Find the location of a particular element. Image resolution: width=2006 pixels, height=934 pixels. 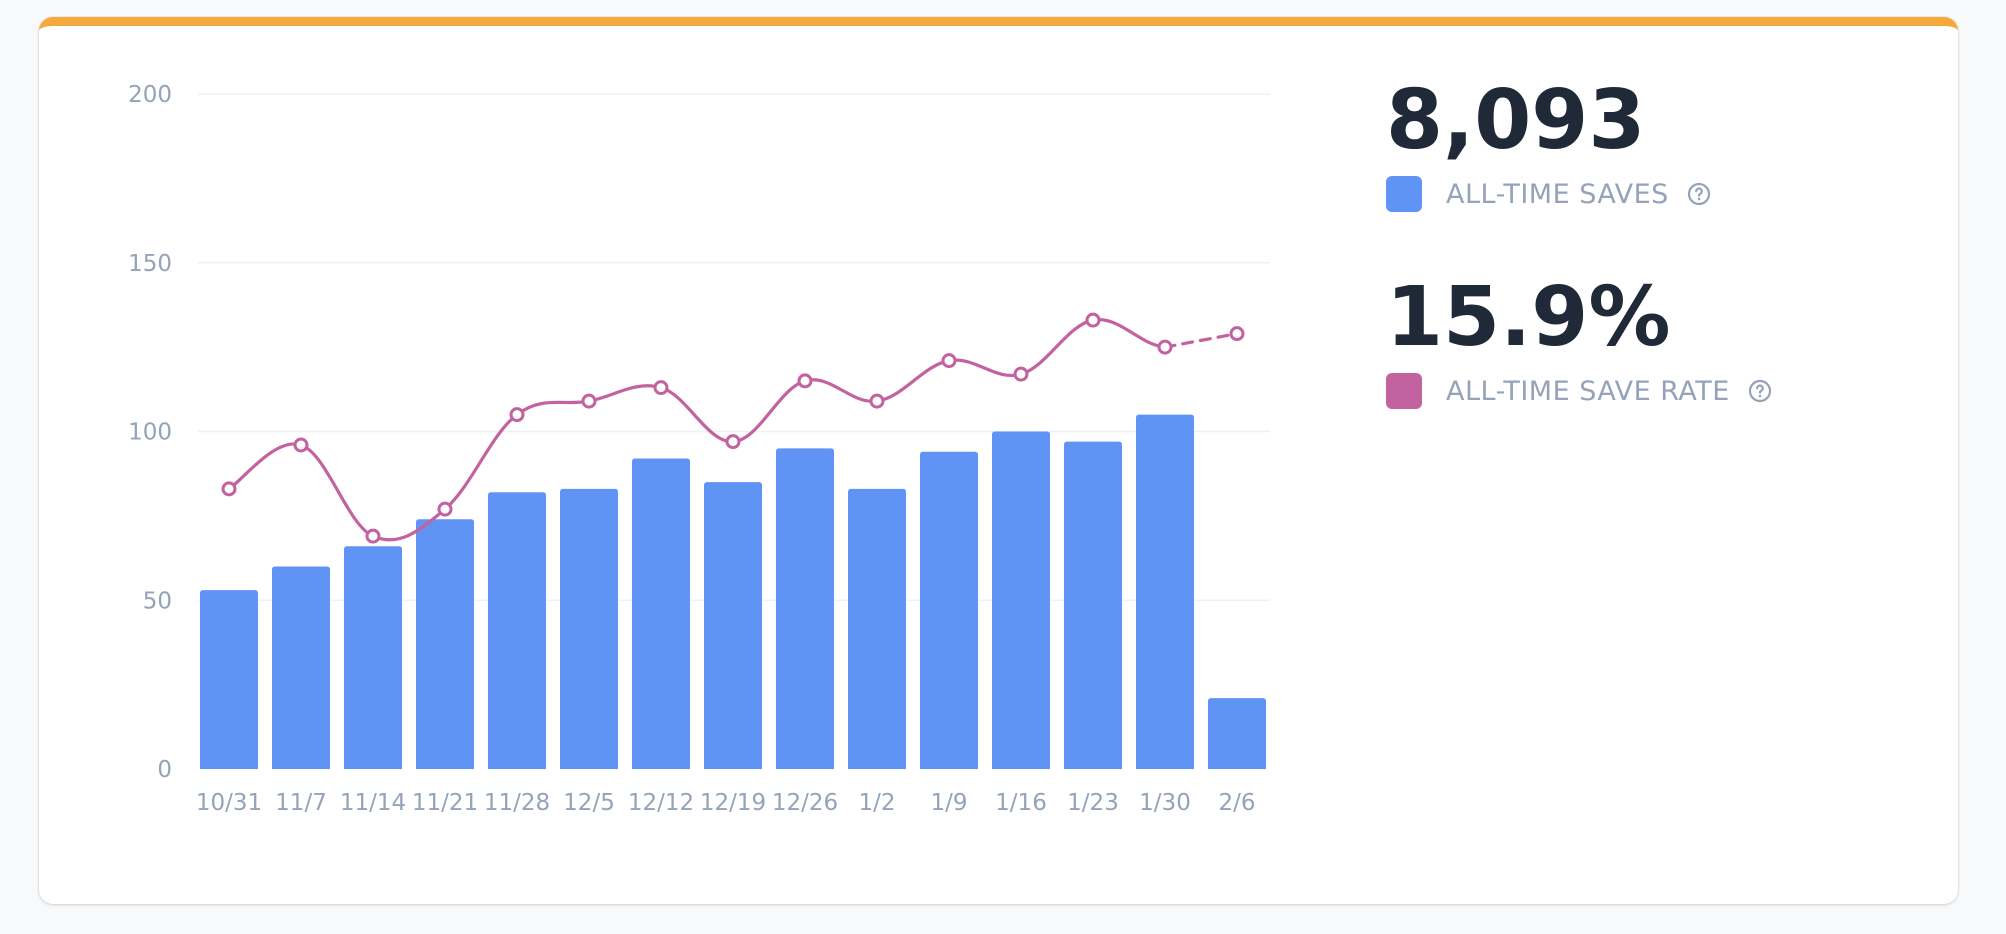

x-tick-label: 1/30 is located at coordinates (1165, 803).